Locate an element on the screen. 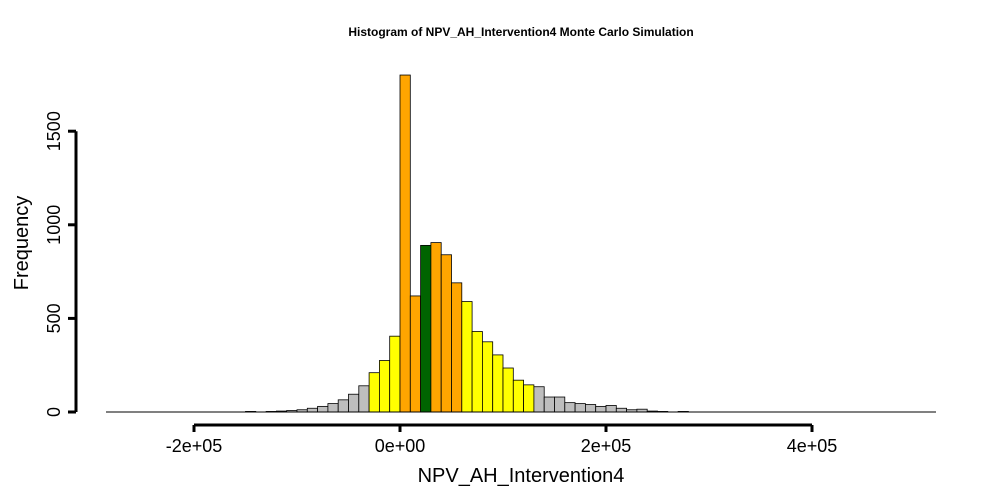 Image resolution: width=1000 pixels, height=500 pixels. x-axis-label: NPV_AH_Intervention4 is located at coordinates (521, 476).